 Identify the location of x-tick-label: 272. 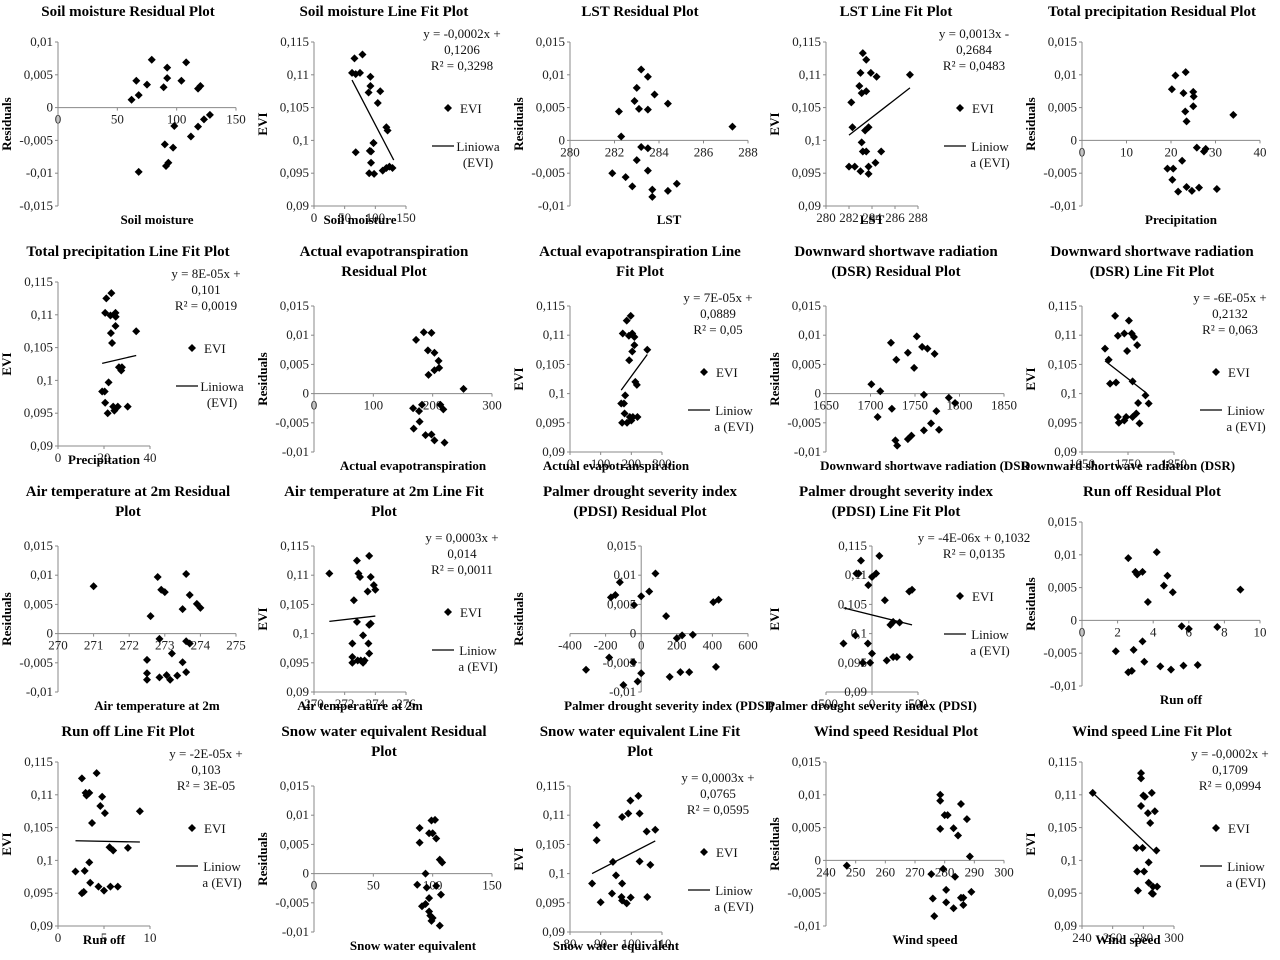
(129, 645).